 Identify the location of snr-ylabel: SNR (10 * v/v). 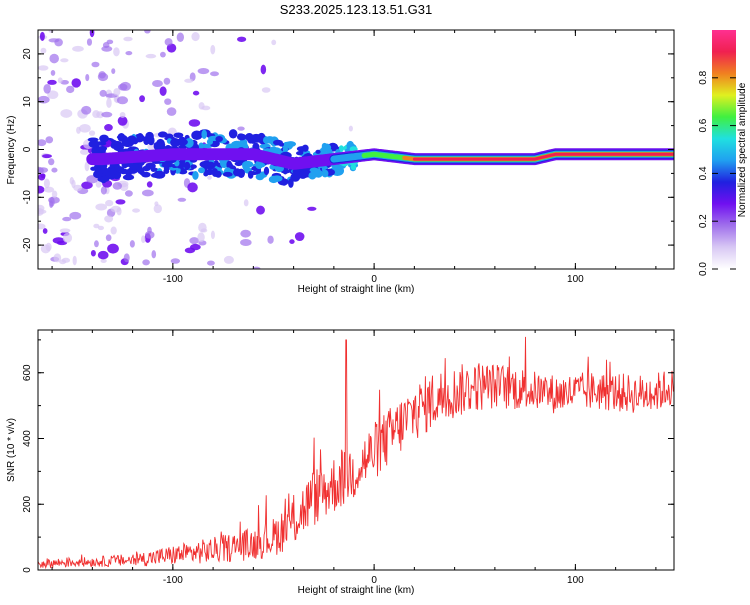
(11, 450).